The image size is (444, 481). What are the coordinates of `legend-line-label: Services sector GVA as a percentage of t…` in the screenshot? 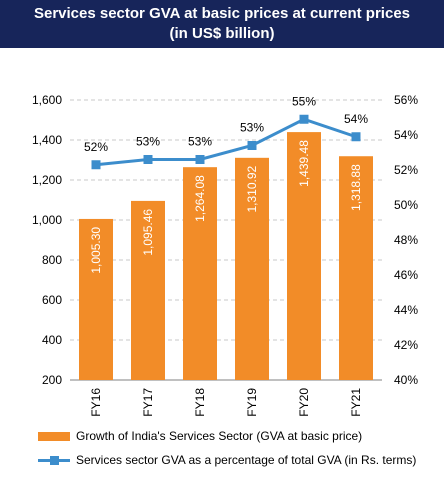 It's located at (246, 460).